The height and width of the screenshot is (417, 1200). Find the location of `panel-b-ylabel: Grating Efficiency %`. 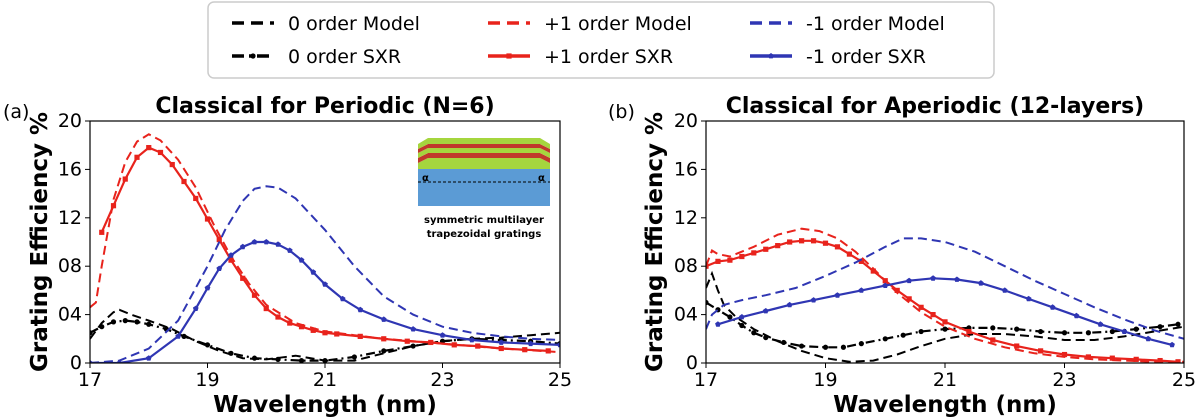

panel-b-ylabel: Grating Efficiency % is located at coordinates (655, 242).